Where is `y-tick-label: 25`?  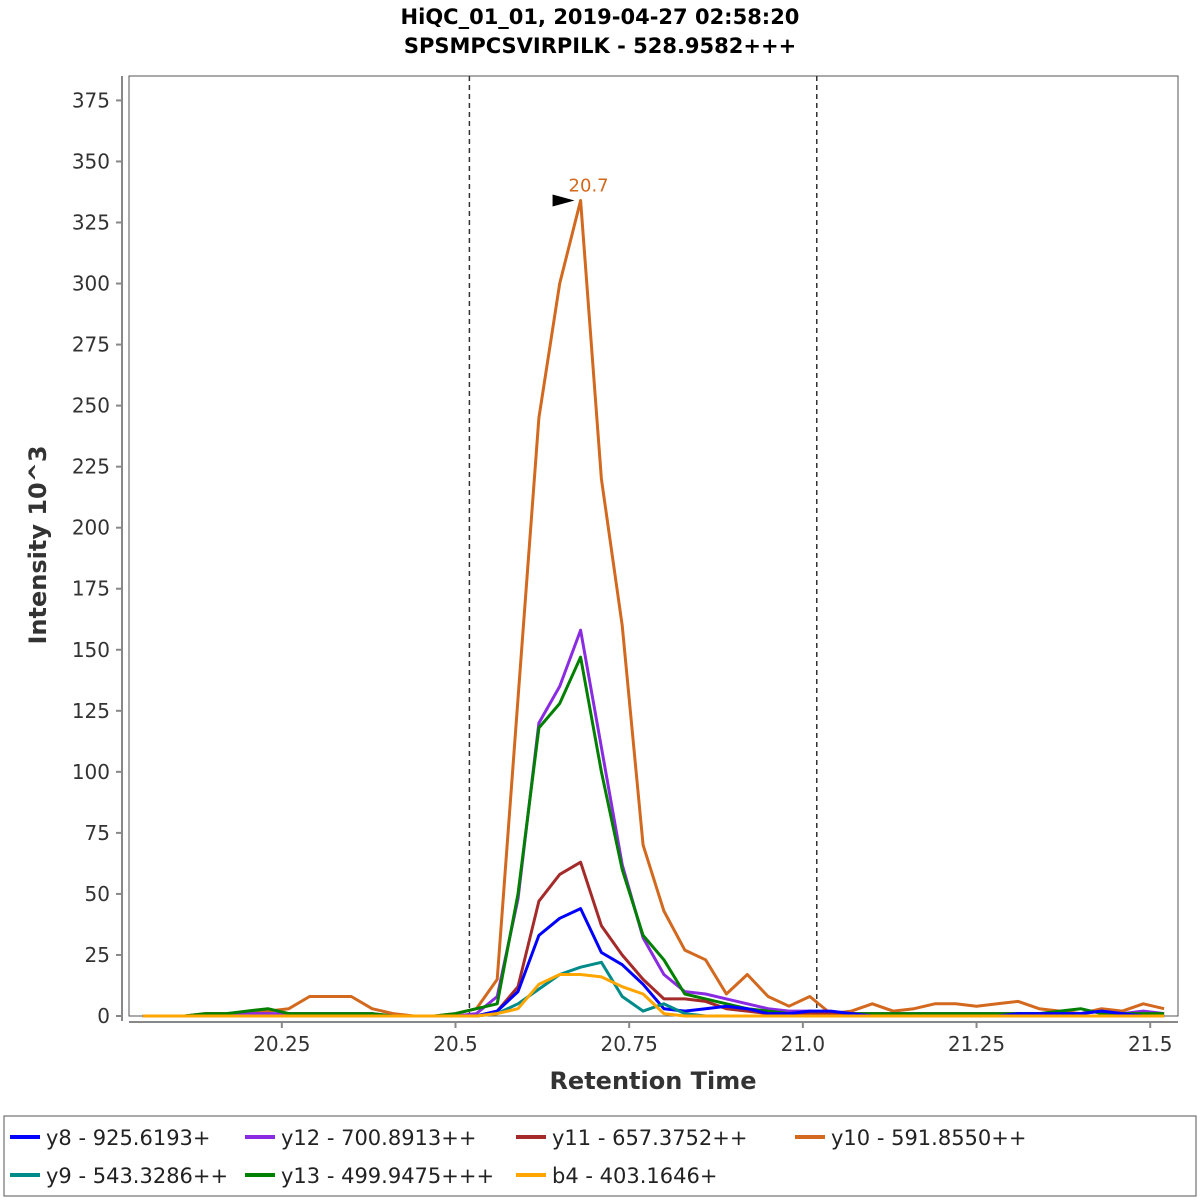 y-tick-label: 25 is located at coordinates (97, 955).